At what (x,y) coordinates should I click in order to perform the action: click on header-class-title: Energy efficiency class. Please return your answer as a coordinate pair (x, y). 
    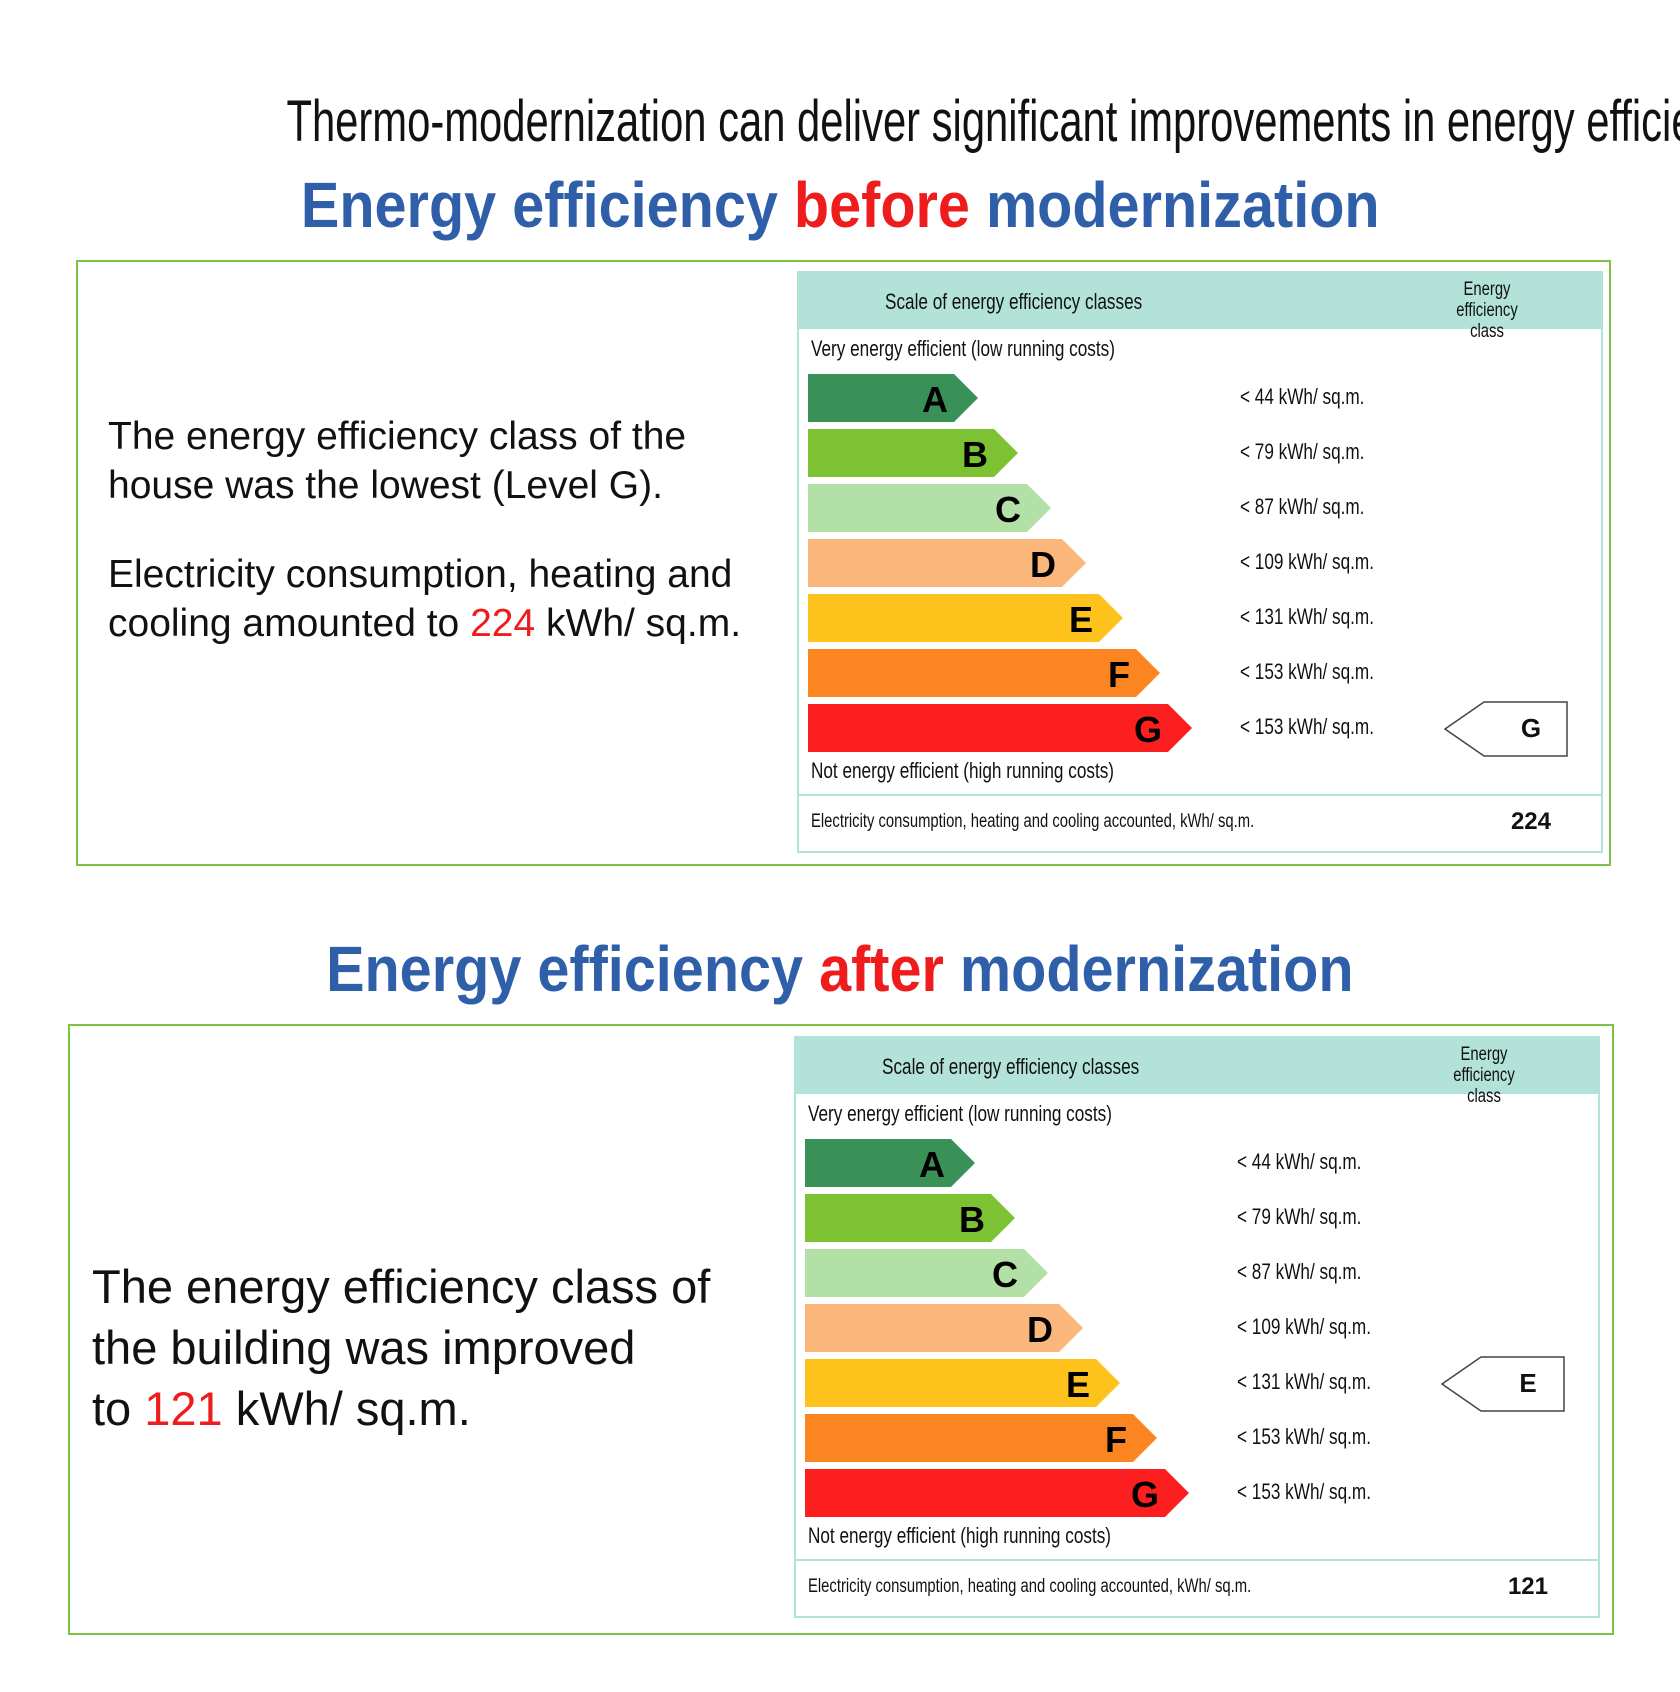
    Looking at the image, I should click on (1487, 310).